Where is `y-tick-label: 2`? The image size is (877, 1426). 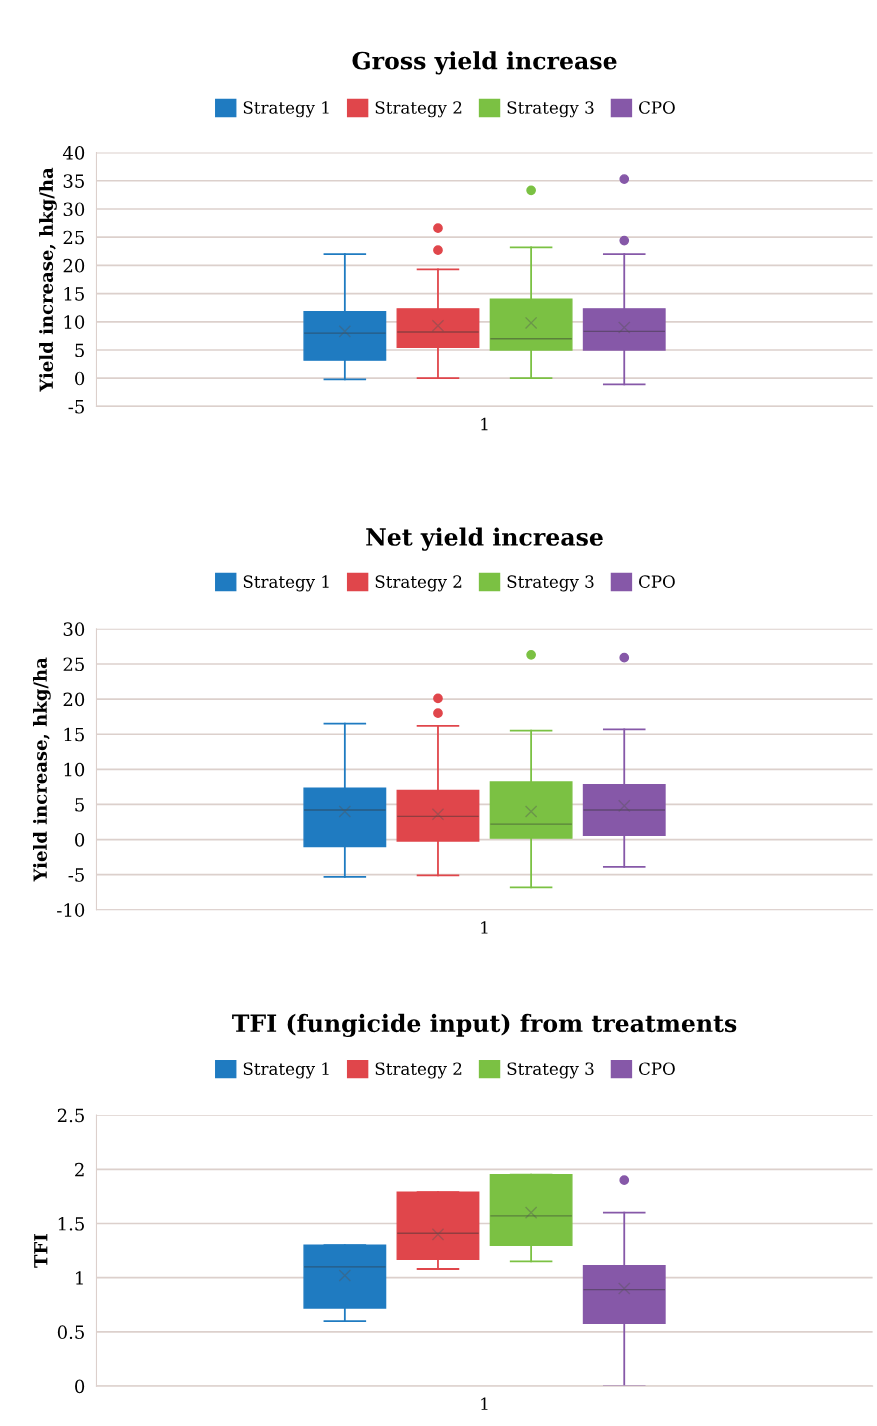
y-tick-label: 2 is located at coordinates (79, 1169).